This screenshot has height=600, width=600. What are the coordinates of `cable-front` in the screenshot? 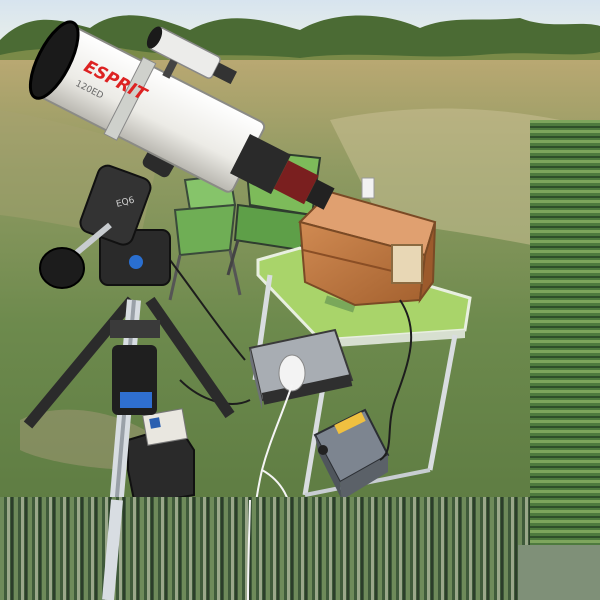 It's located at (249, 549).